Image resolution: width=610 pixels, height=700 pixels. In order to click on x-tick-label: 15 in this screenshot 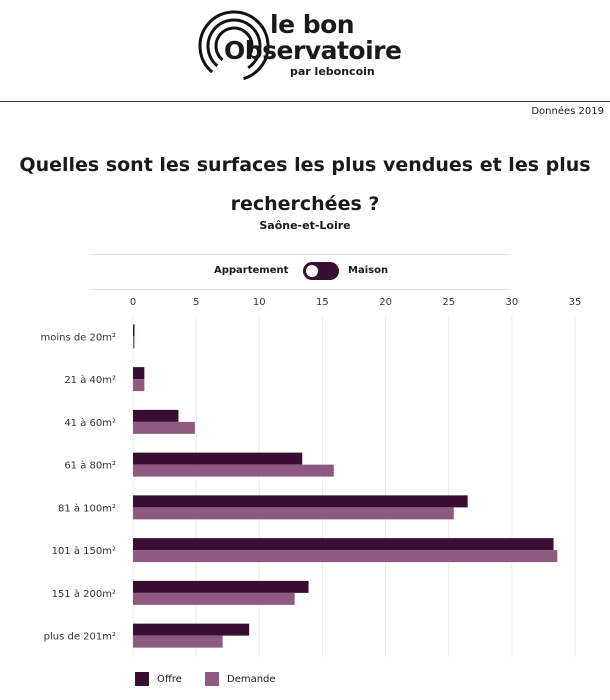, I will do `click(322, 302)`.